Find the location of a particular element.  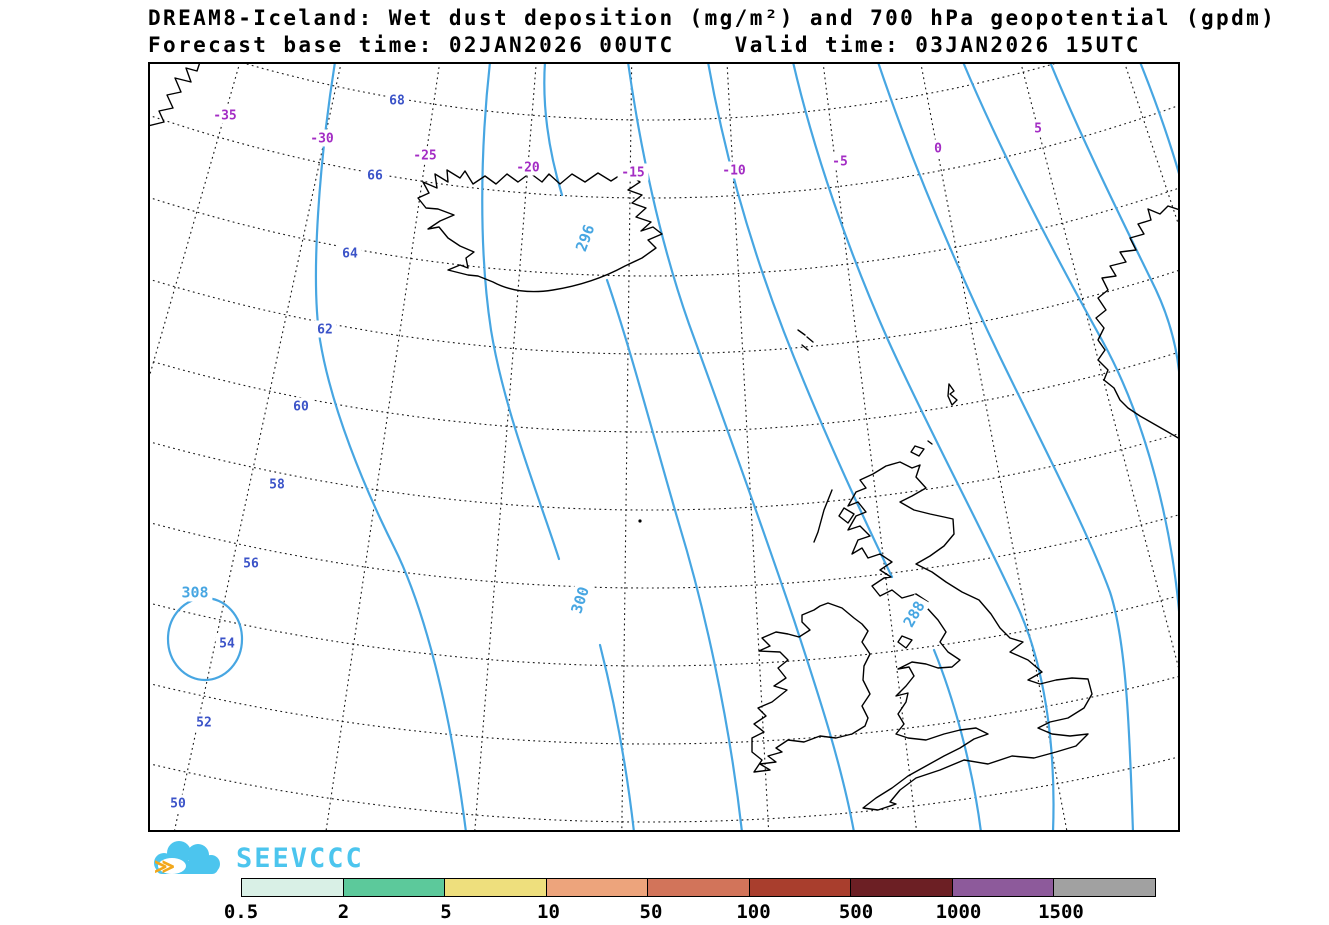

svg-text: 50 is located at coordinates (178, 804).